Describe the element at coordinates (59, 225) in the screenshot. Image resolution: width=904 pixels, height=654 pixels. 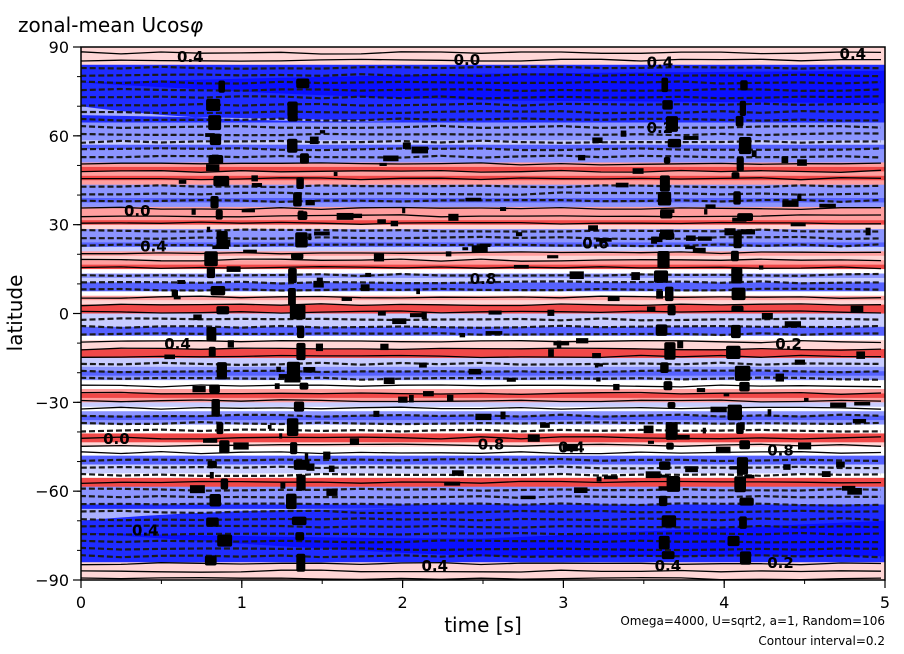
I see `y-tick-label: 30` at that location.